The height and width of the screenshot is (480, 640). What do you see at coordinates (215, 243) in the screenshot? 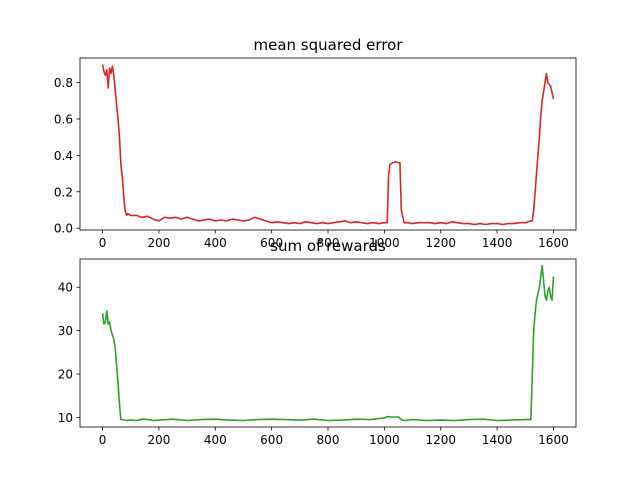
I see `mse-x-tick-label: 400` at bounding box center [215, 243].